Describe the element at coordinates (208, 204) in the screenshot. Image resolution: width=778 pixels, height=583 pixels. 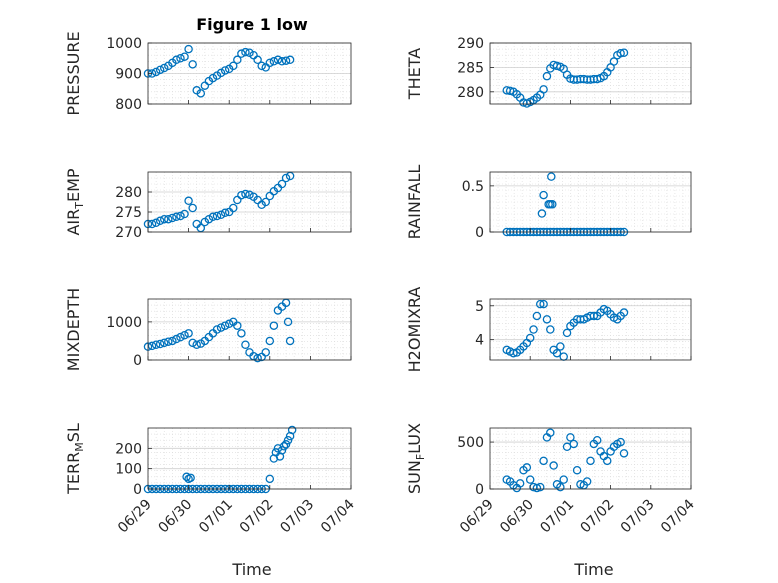
I see `panel-air_temp: 270 275 280 AIRTEMP` at that location.